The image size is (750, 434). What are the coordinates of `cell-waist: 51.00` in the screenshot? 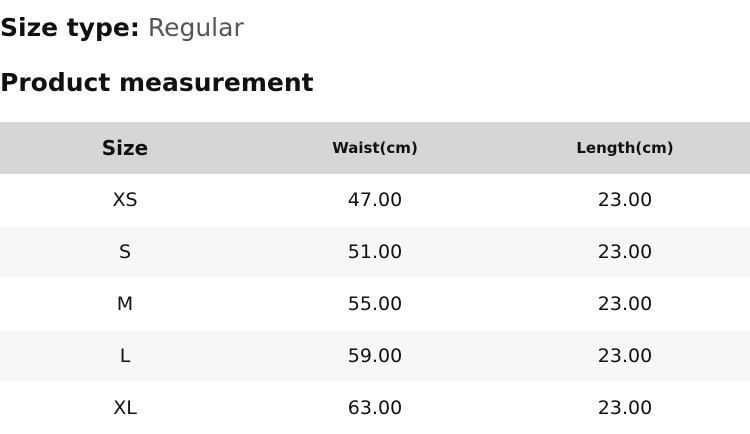 It's located at (375, 252).